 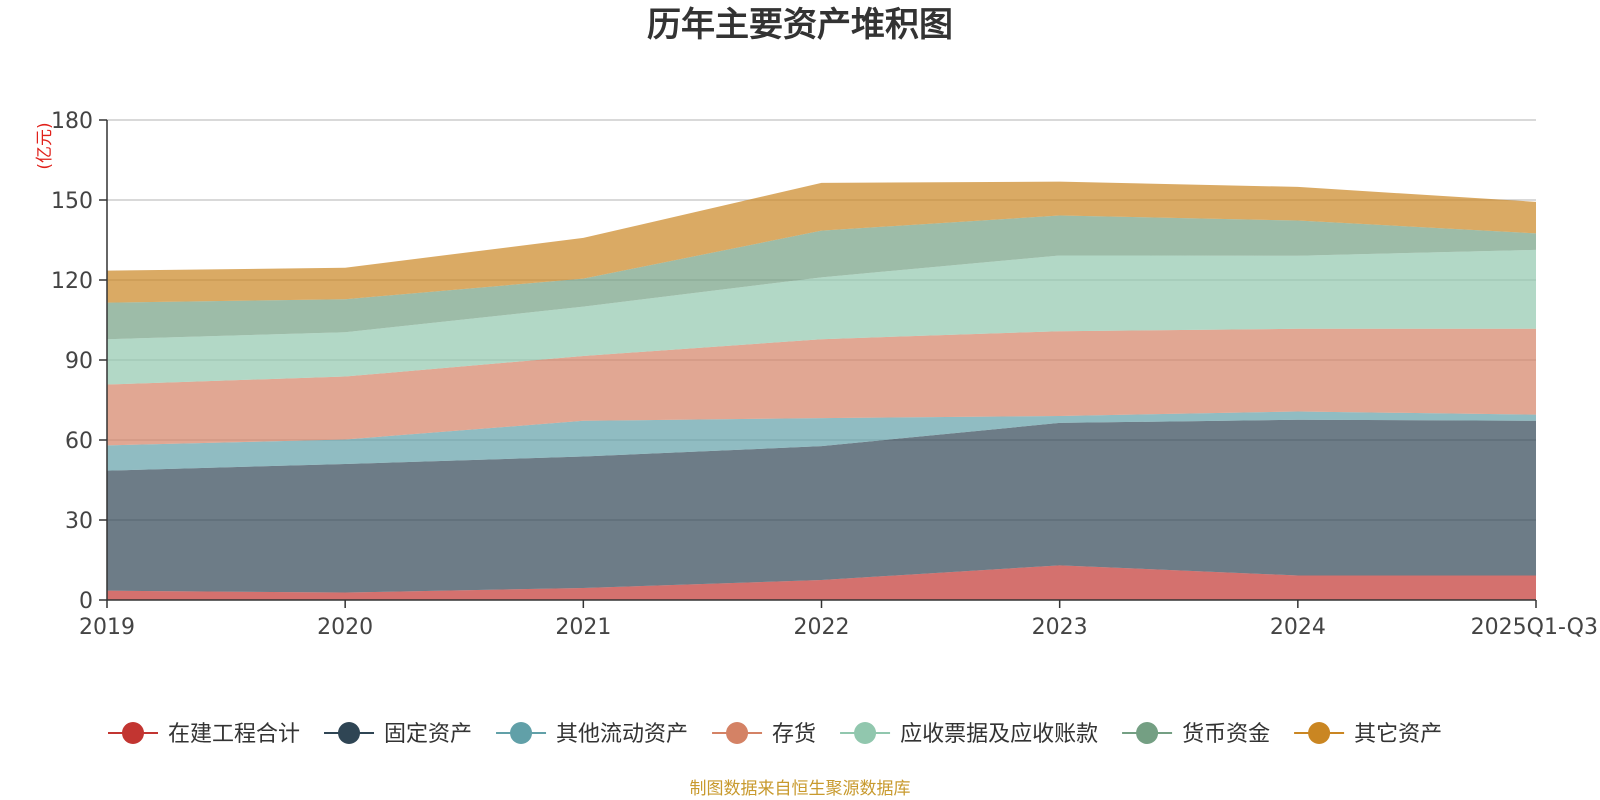 I want to click on y-tick-label-3: 90, so click(x=79, y=361).